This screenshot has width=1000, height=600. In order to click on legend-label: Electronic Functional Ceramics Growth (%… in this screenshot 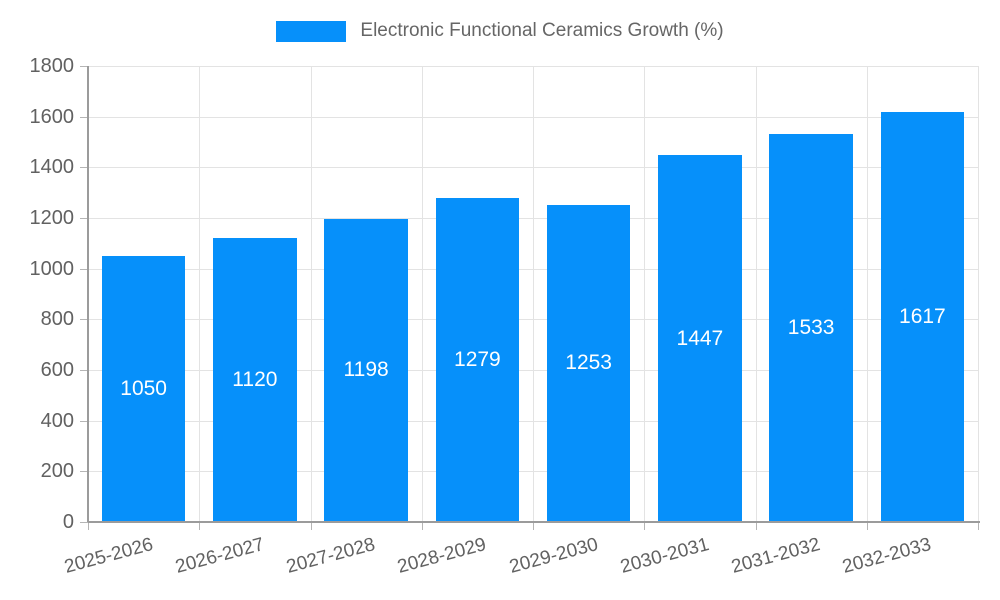, I will do `click(542, 30)`.